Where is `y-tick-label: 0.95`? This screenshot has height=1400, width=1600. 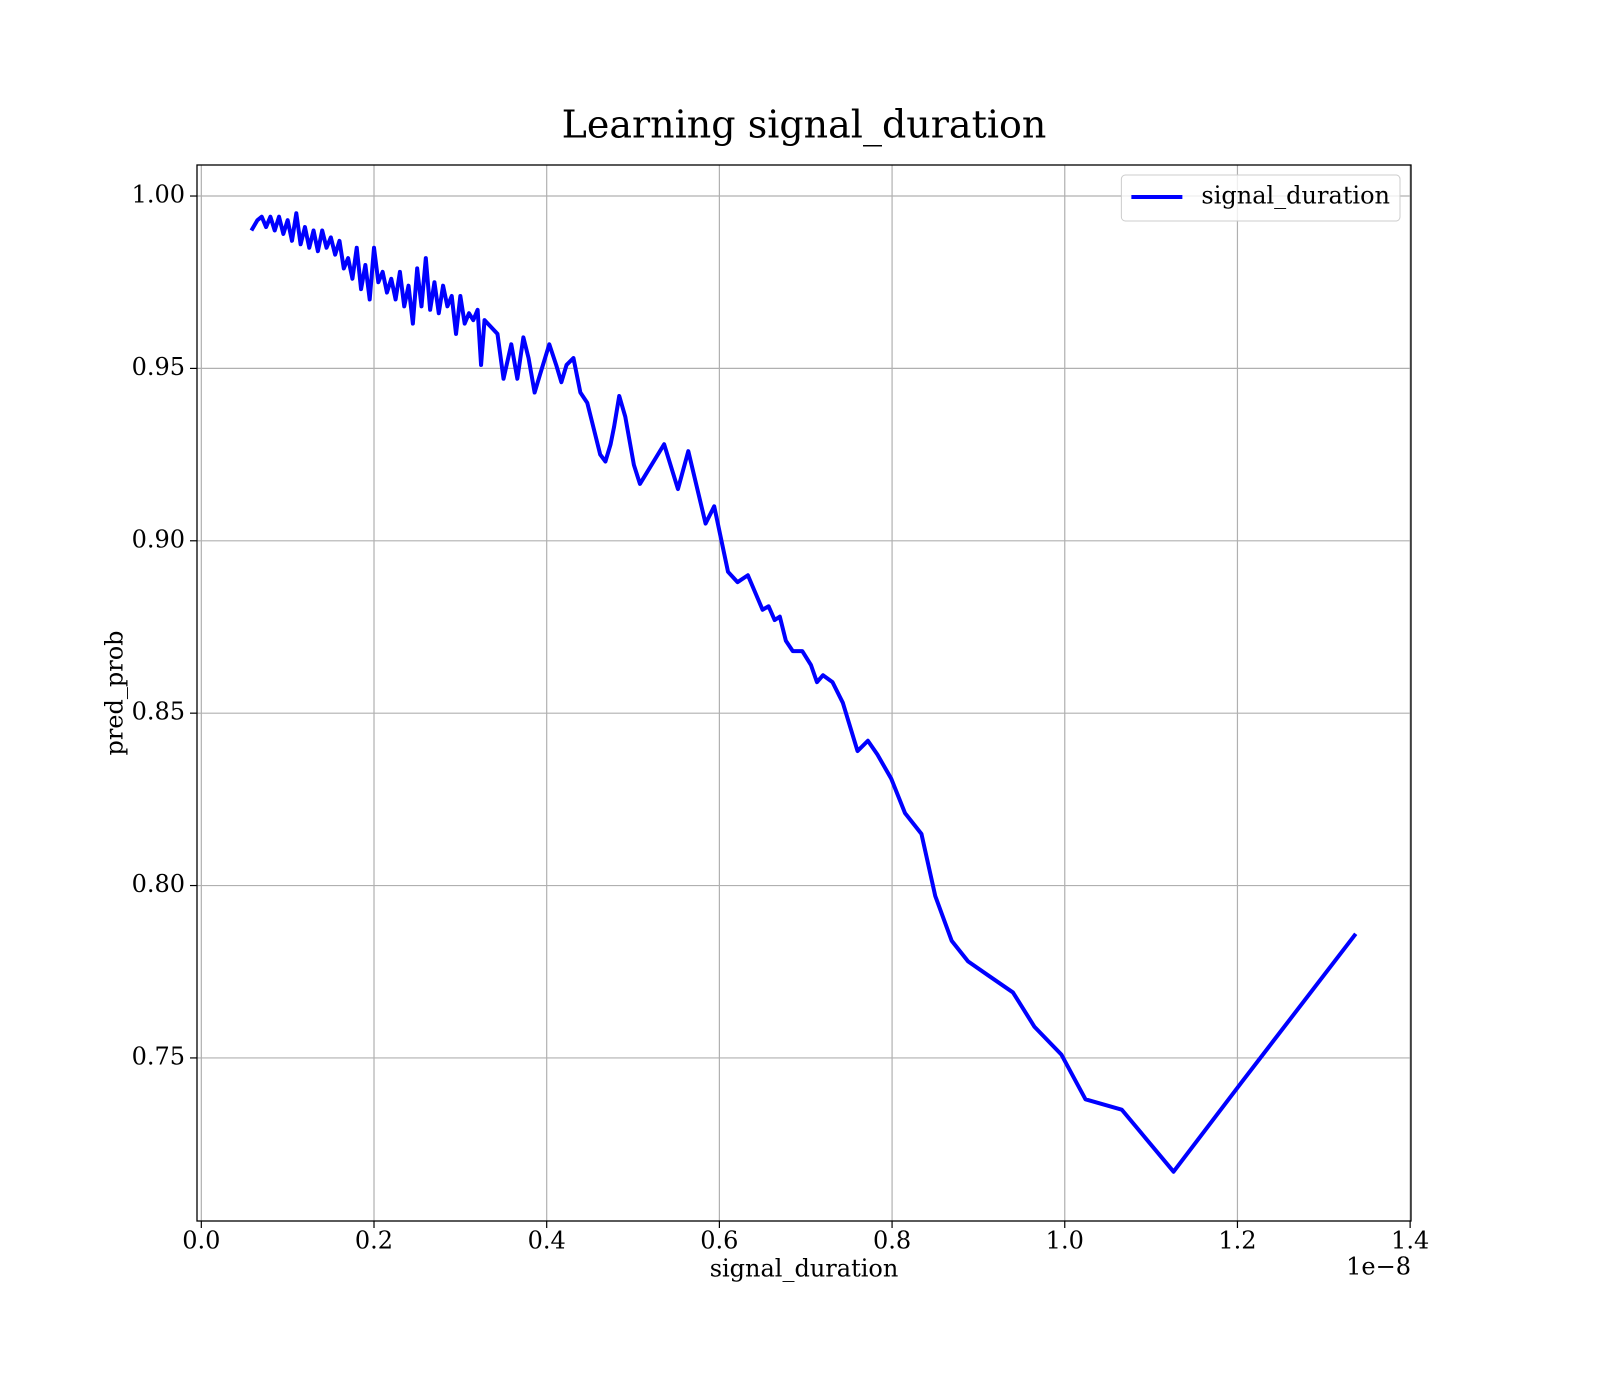
y-tick-label: 0.95 is located at coordinates (158, 367).